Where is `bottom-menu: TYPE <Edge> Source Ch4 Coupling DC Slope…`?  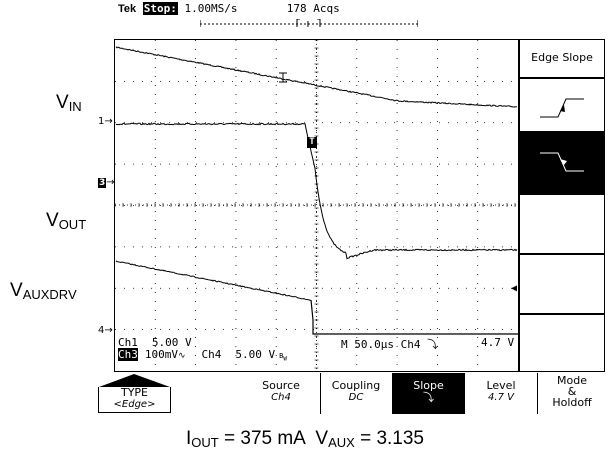
bottom-menu: TYPE <Edge> Source Ch4 Coupling DC Slope… is located at coordinates (352, 393).